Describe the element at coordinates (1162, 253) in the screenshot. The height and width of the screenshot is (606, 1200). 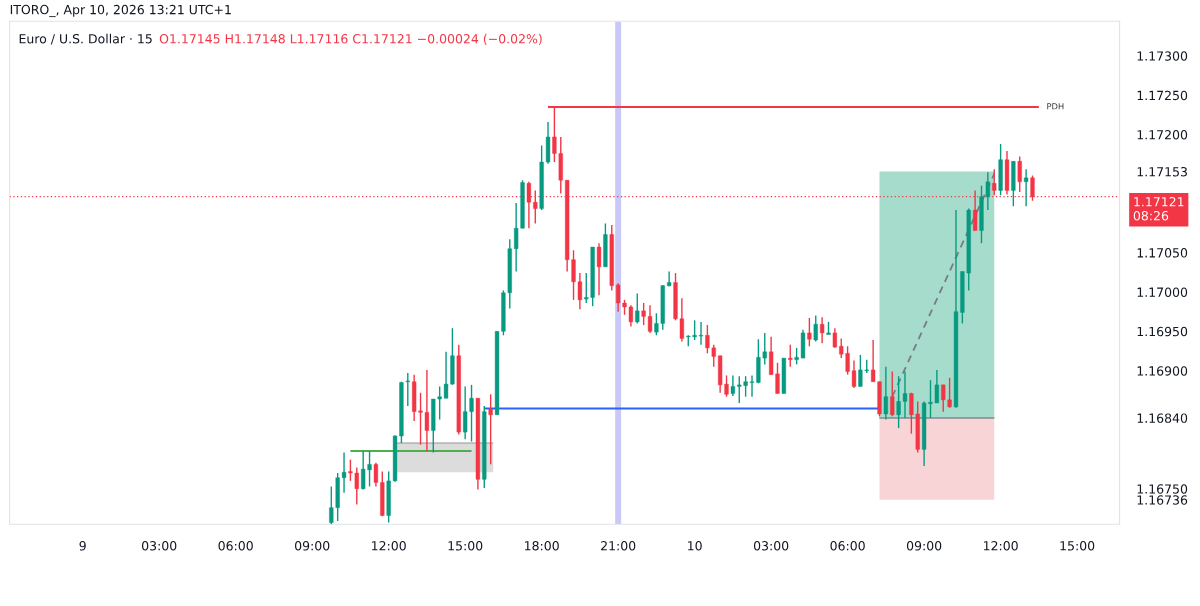
I see `y-tick-label: 1.17050` at that location.